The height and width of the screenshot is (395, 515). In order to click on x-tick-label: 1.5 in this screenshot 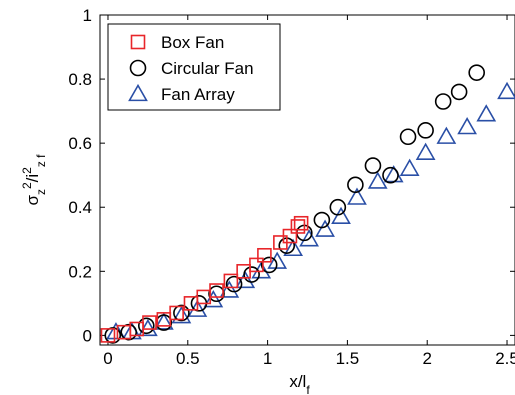, I will do `click(348, 358)`.